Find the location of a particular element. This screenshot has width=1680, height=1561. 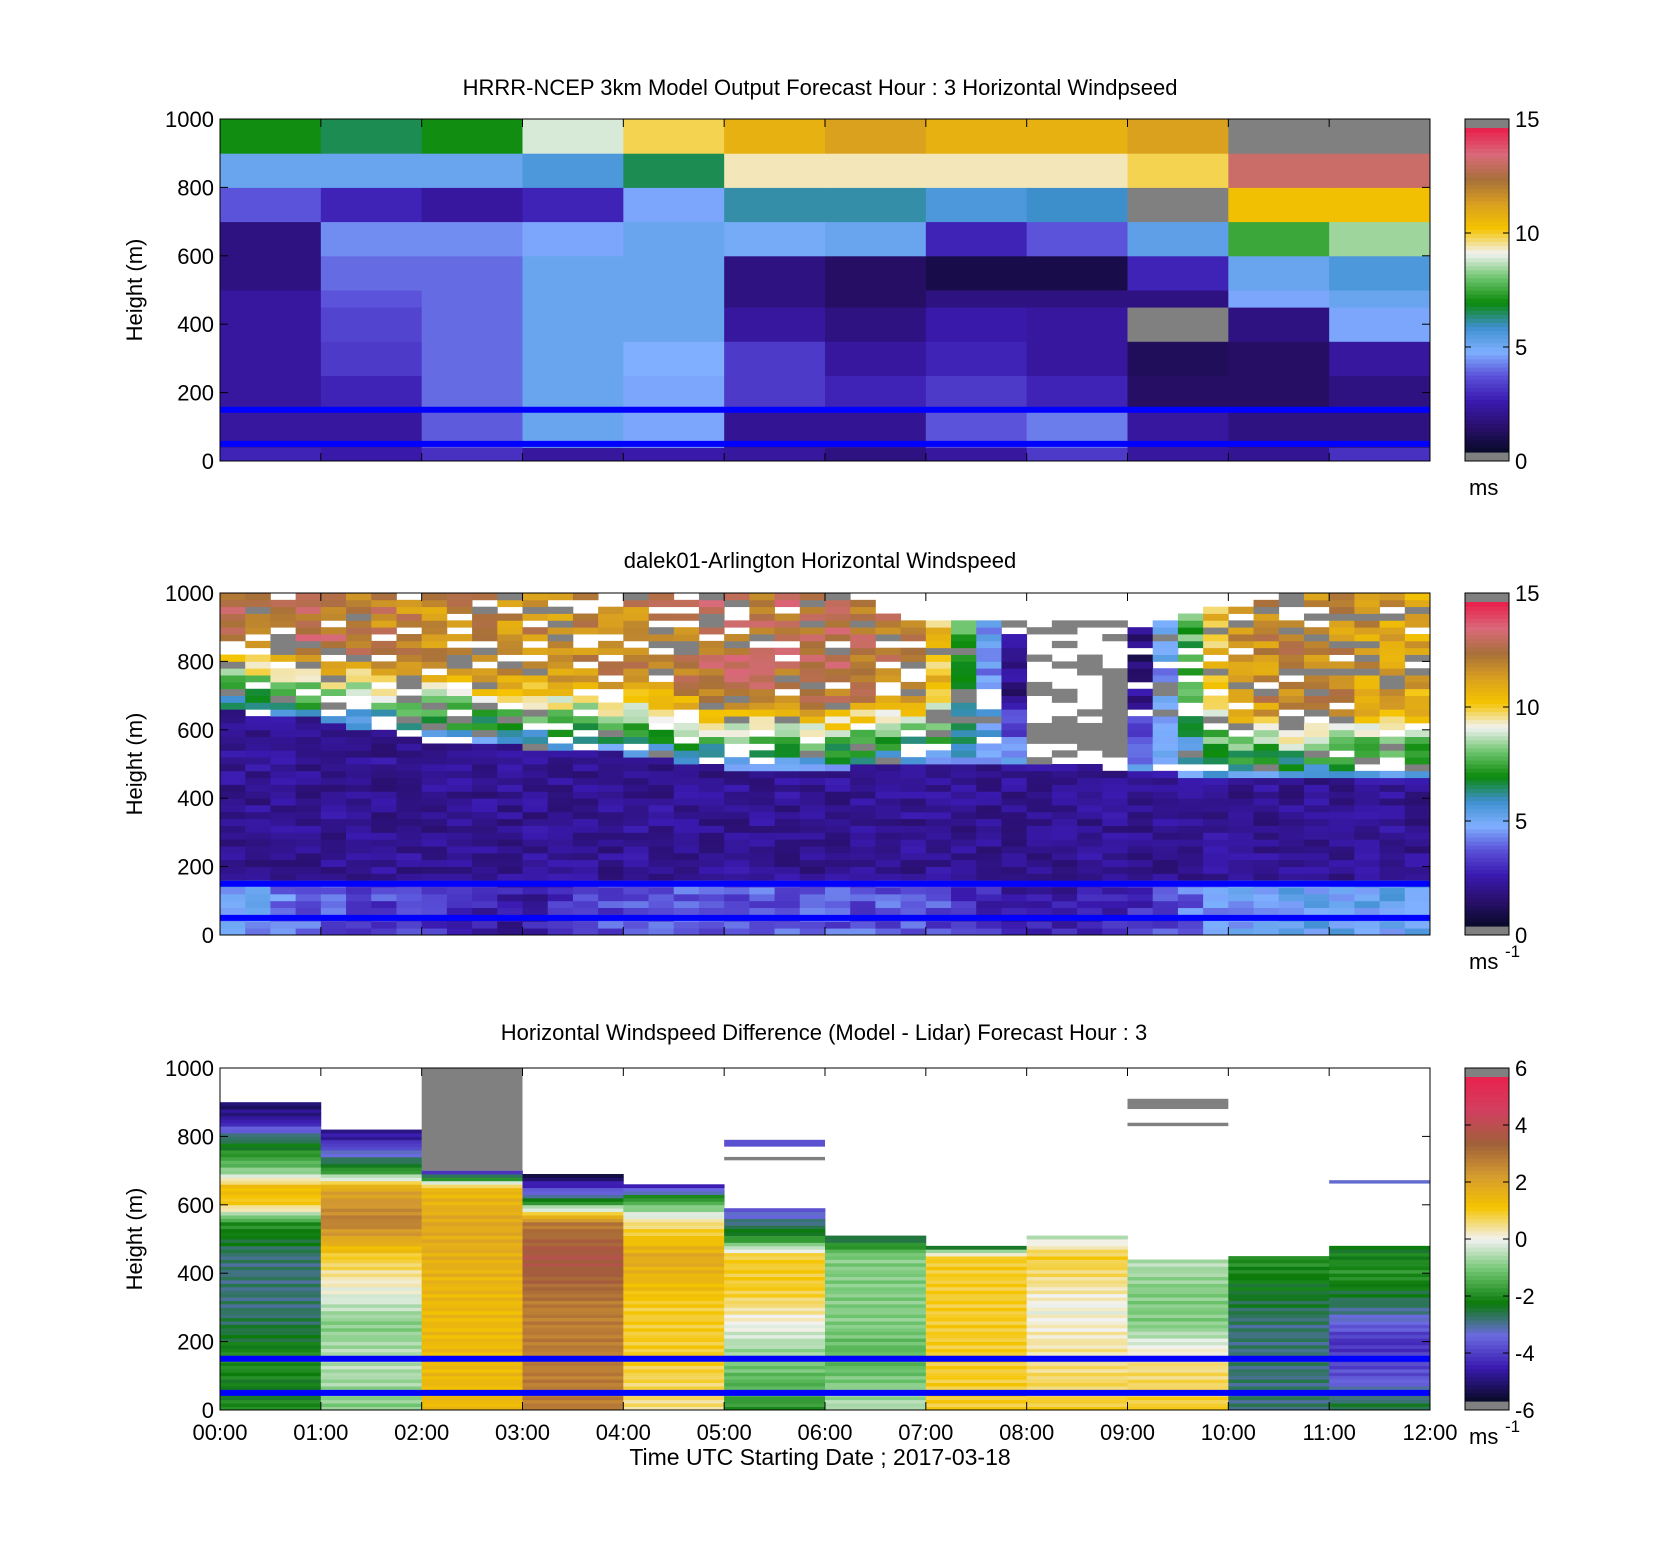

x-tick-label: 10:00 is located at coordinates (1228, 1432).